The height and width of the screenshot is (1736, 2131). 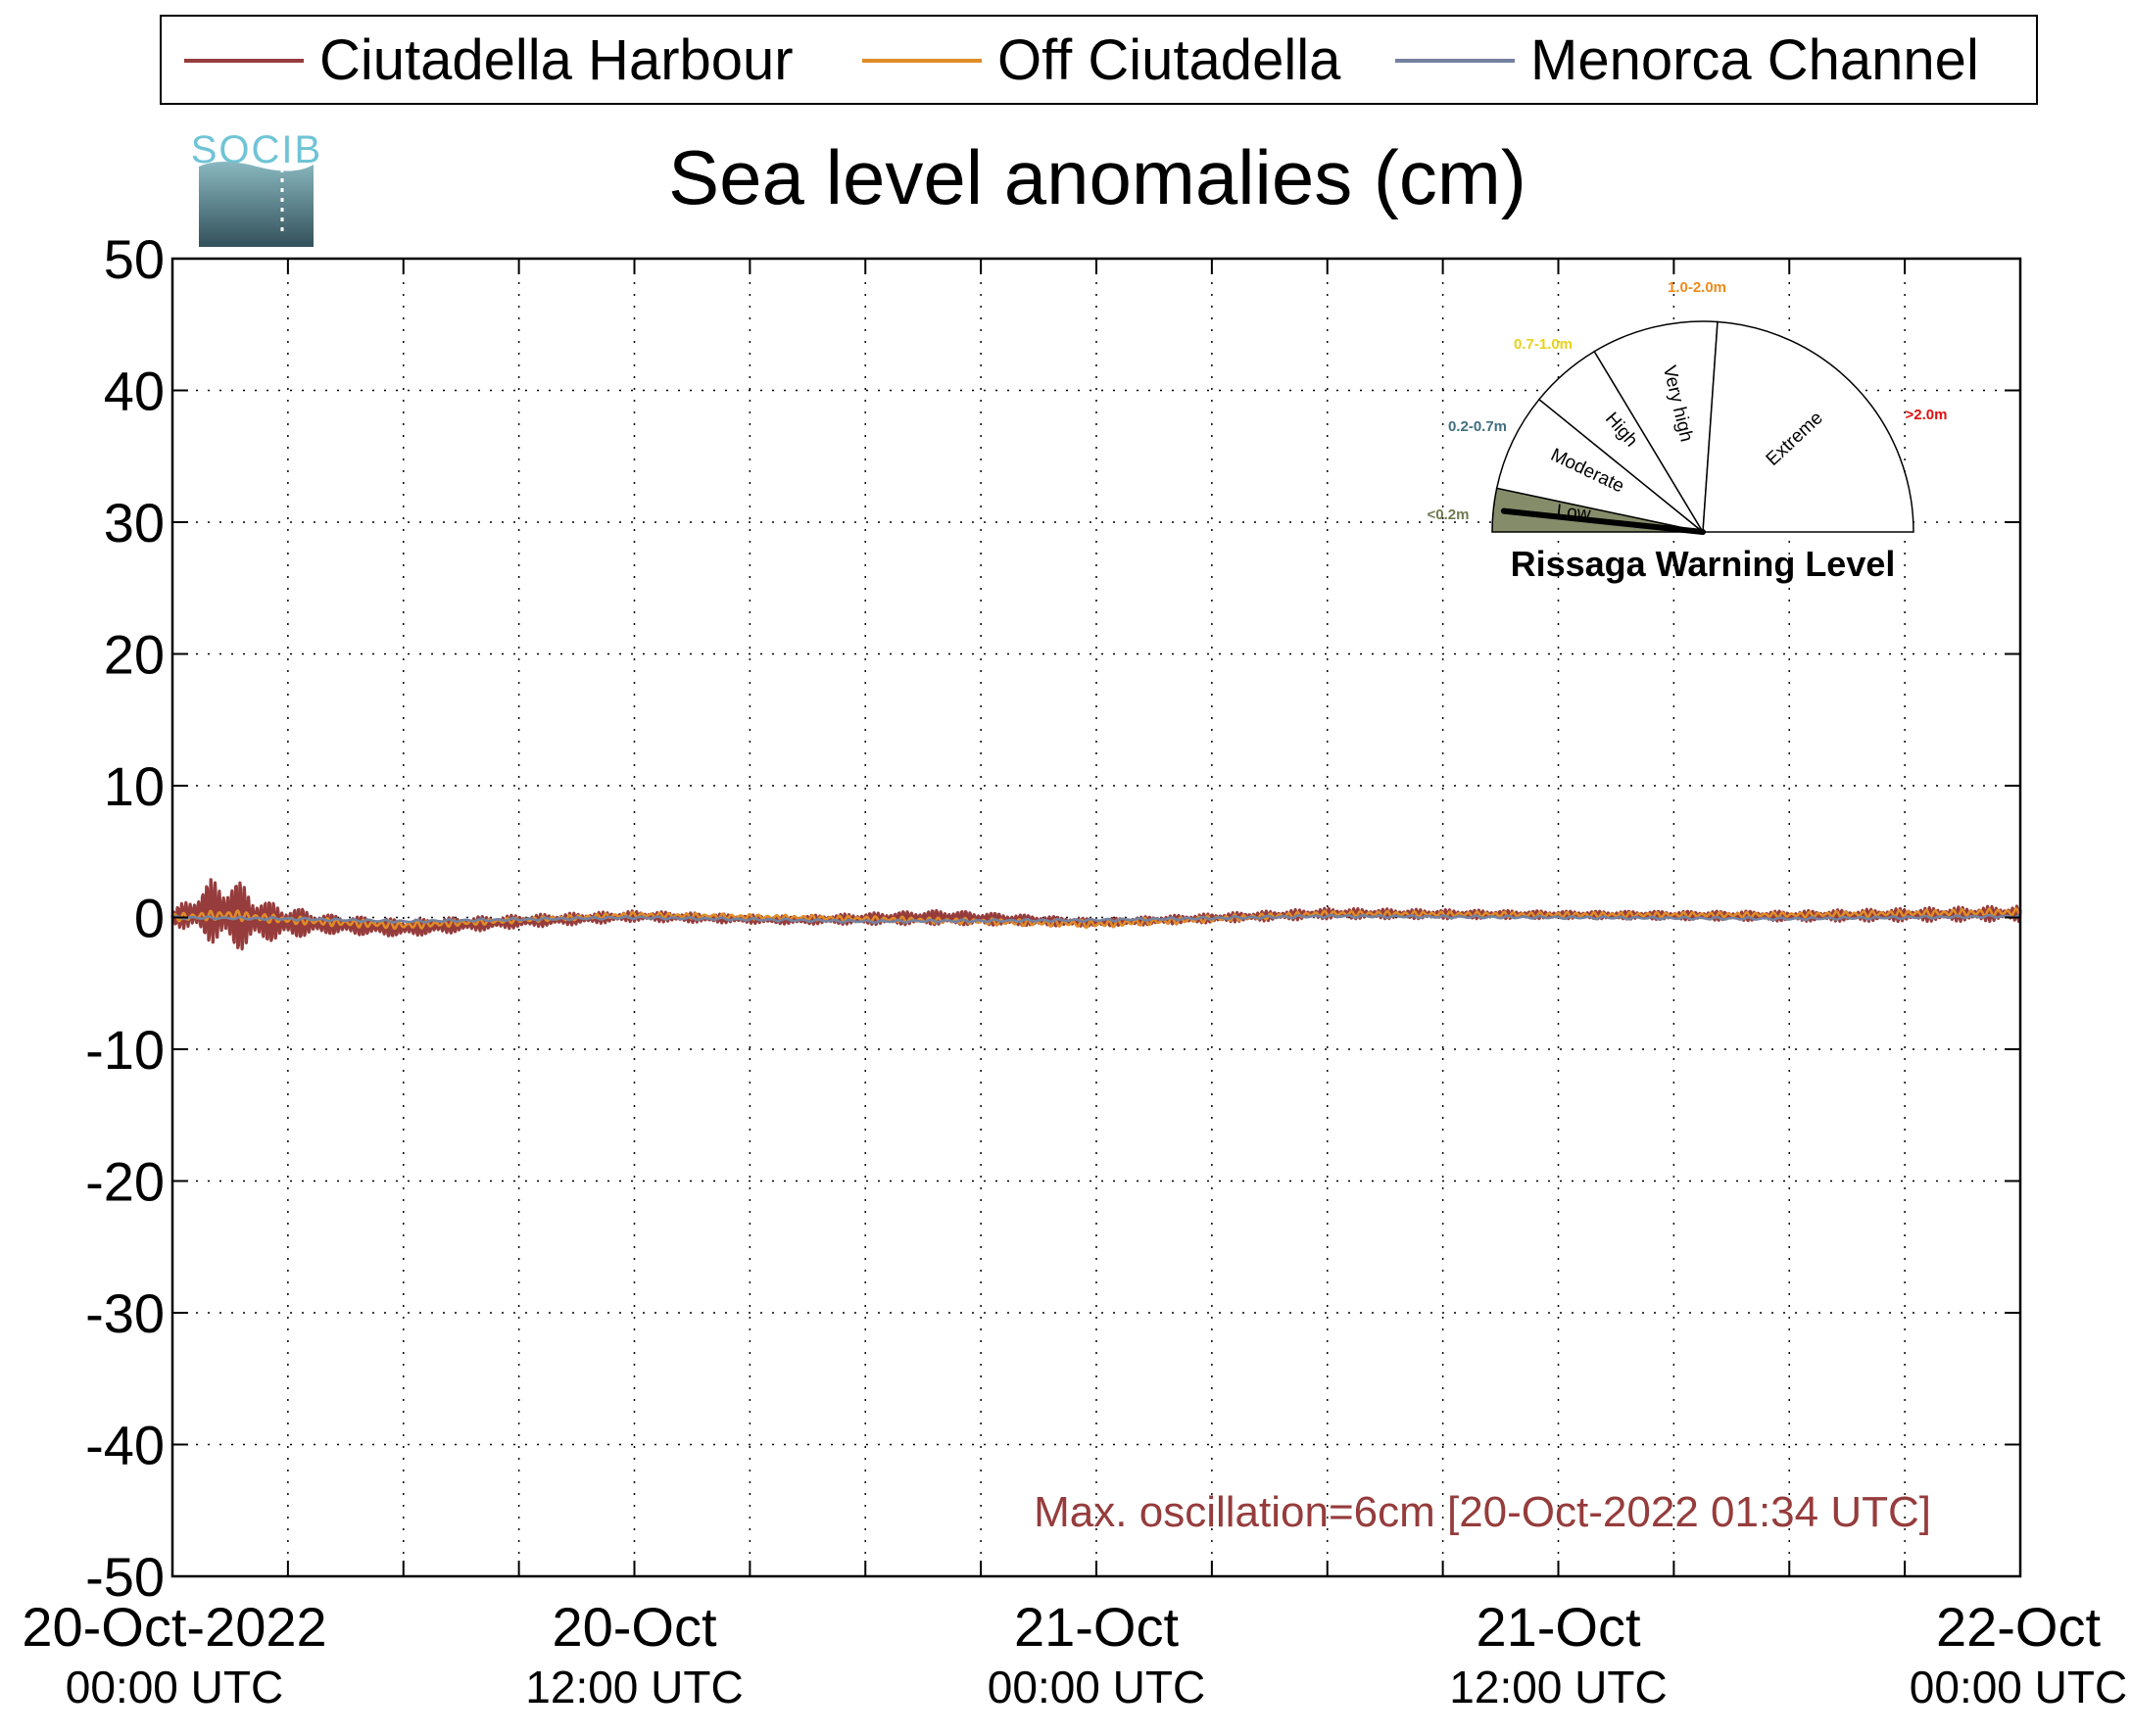 What do you see at coordinates (1927, 415) in the screenshot?
I see `gauge-range-label: >2.0m` at bounding box center [1927, 415].